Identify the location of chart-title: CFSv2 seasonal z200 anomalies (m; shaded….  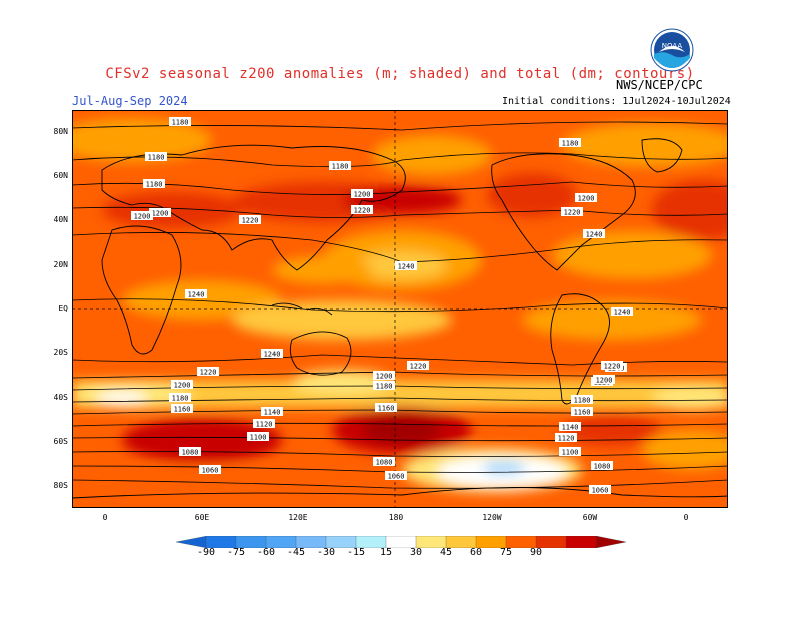
(400, 74).